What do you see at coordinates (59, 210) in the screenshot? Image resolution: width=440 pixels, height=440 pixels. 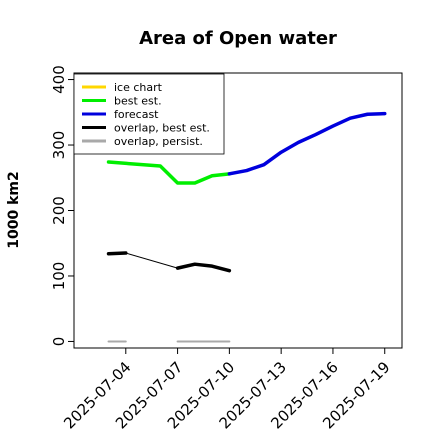 I see `y-tick-label: 200` at bounding box center [59, 210].